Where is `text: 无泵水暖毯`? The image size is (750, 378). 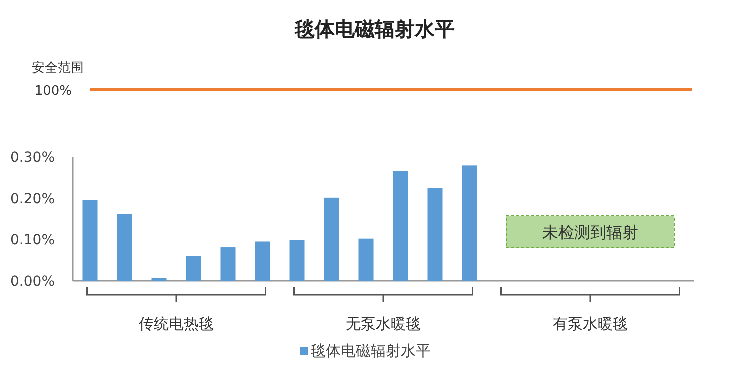 text: 无泵水暖毯 is located at coordinates (383, 324).